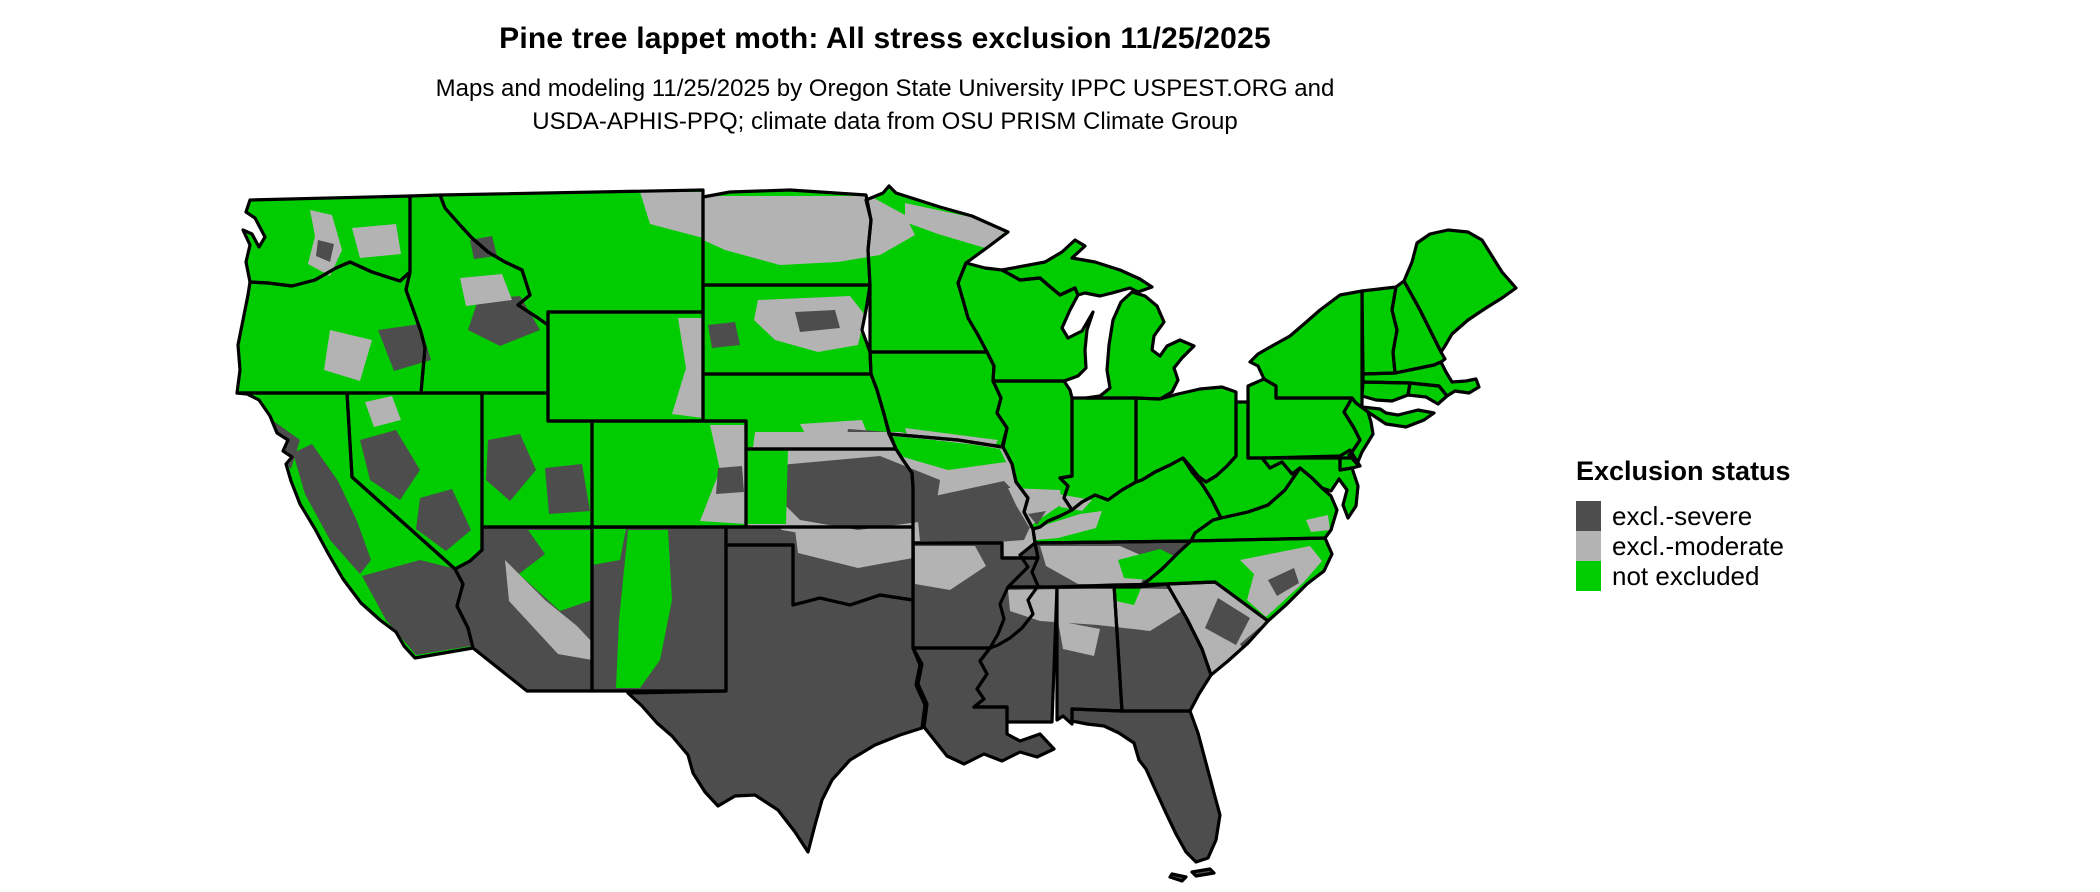  What do you see at coordinates (625, 366) in the screenshot?
I see `state-fill-WY` at bounding box center [625, 366].